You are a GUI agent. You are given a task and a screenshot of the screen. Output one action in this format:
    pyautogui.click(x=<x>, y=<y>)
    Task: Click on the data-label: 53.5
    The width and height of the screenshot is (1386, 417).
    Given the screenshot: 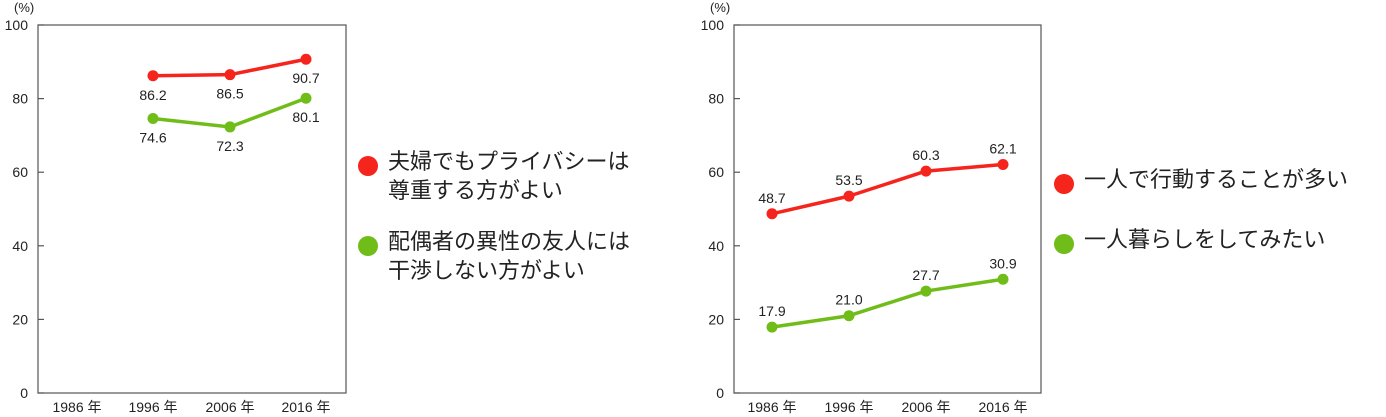 What is the action you would take?
    pyautogui.click(x=848, y=180)
    